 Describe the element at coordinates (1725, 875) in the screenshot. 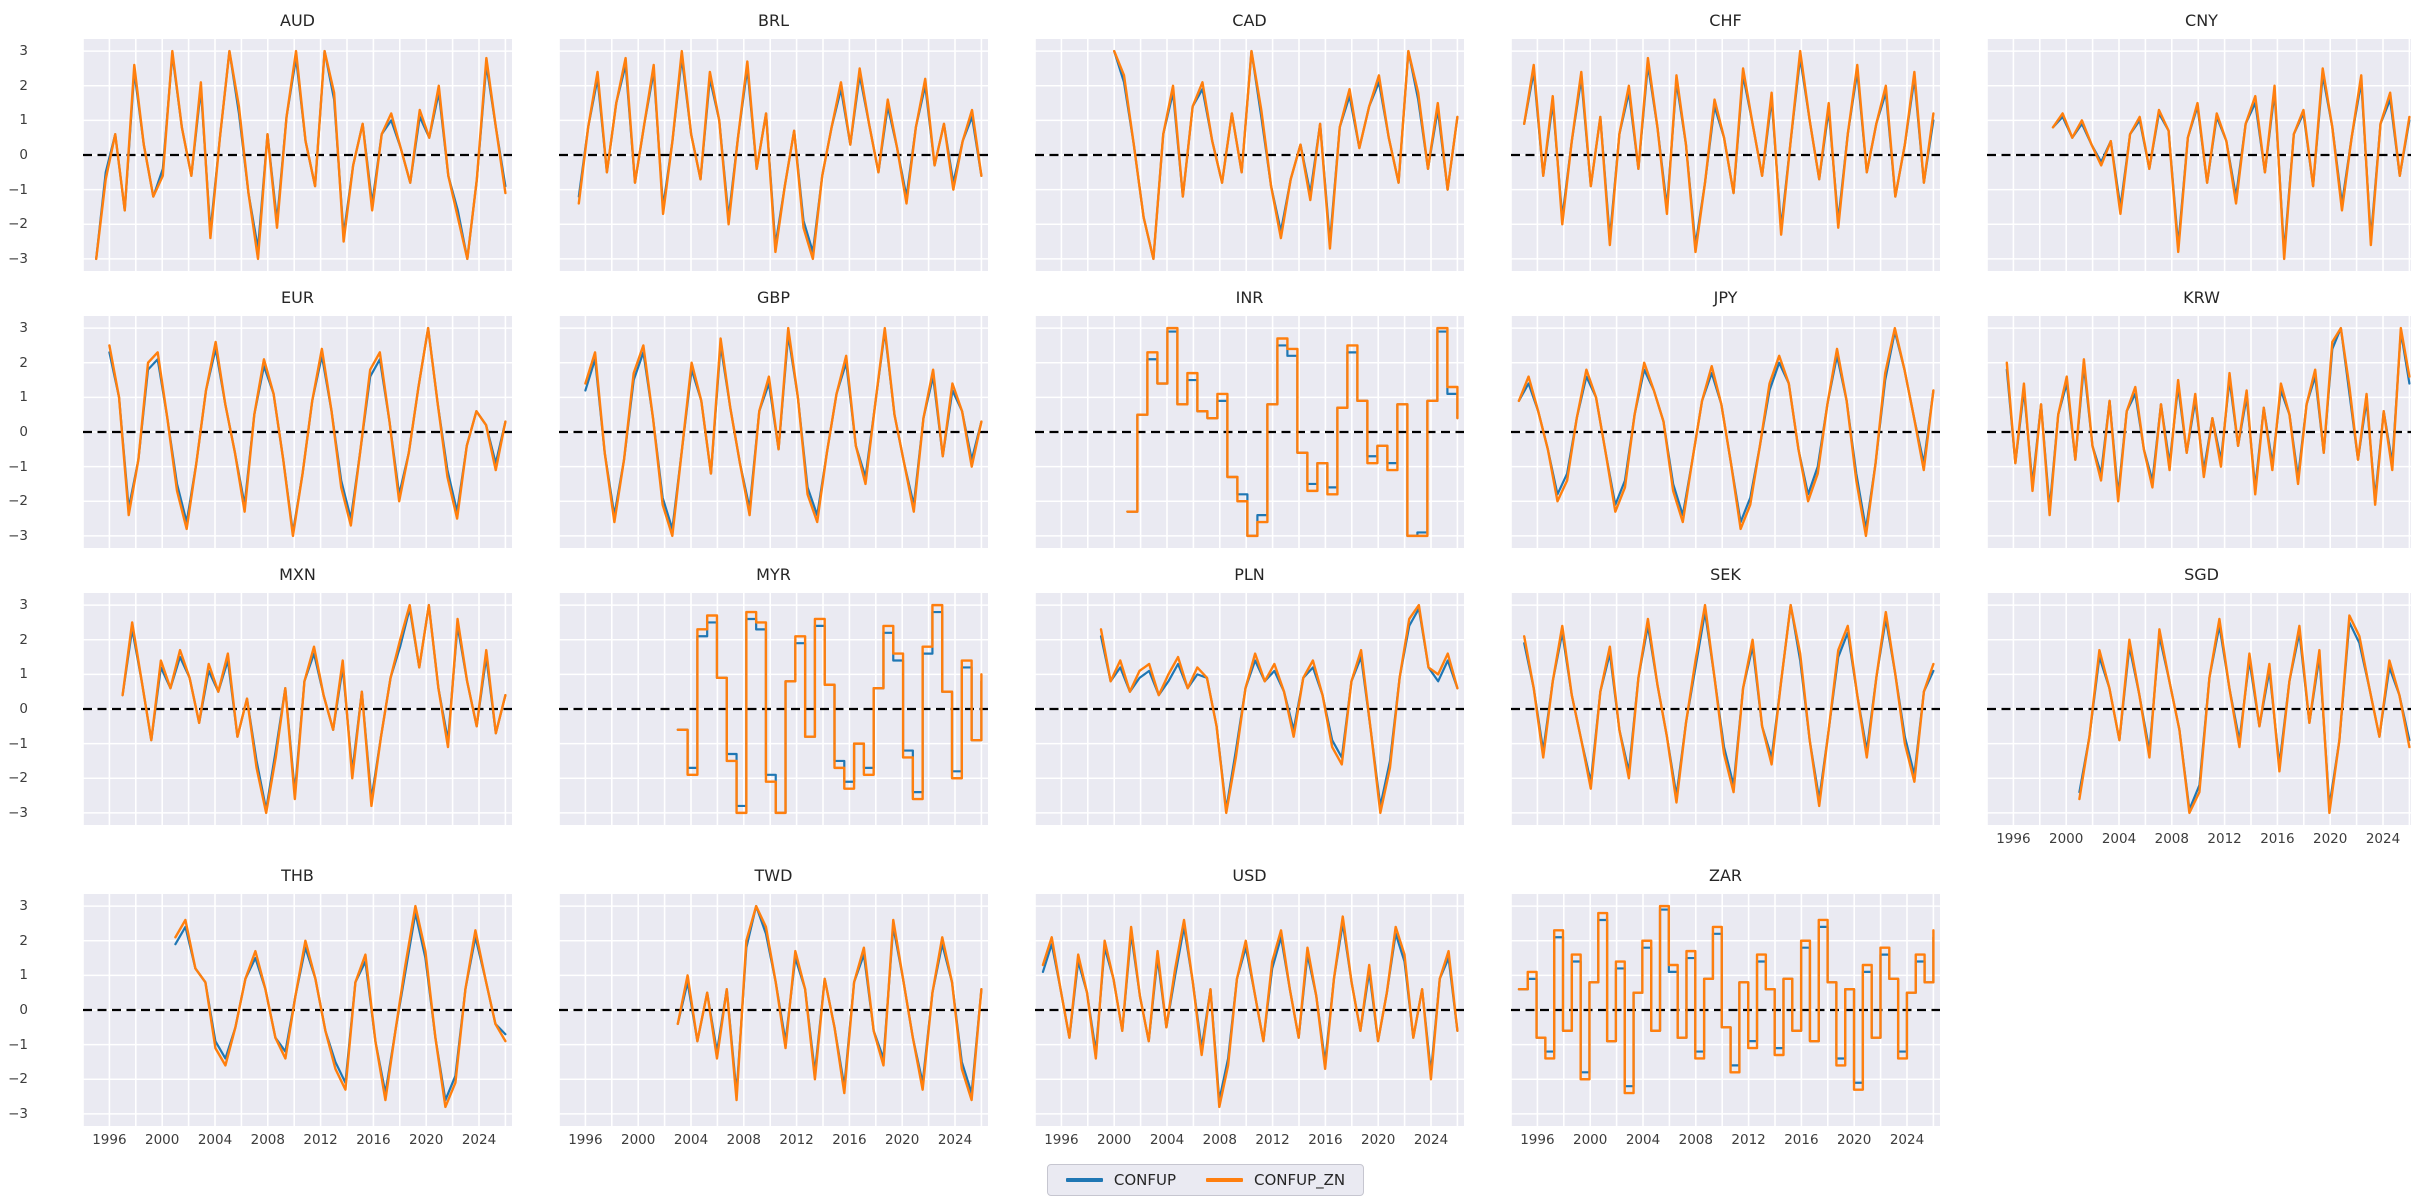

I see `panel-title-zar: ZAR` at that location.